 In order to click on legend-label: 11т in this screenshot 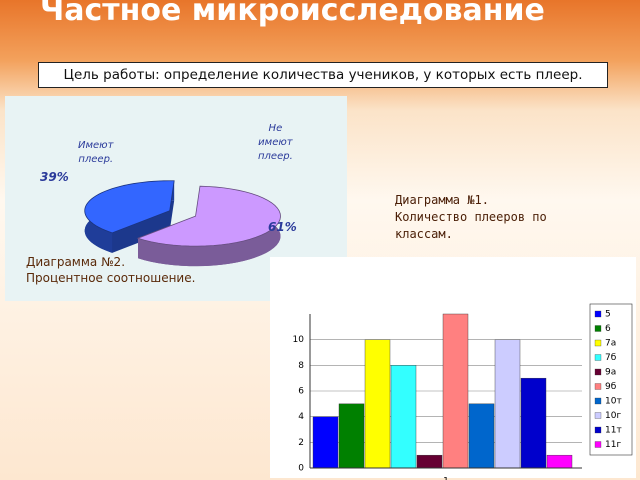, I will do `click(613, 431)`.